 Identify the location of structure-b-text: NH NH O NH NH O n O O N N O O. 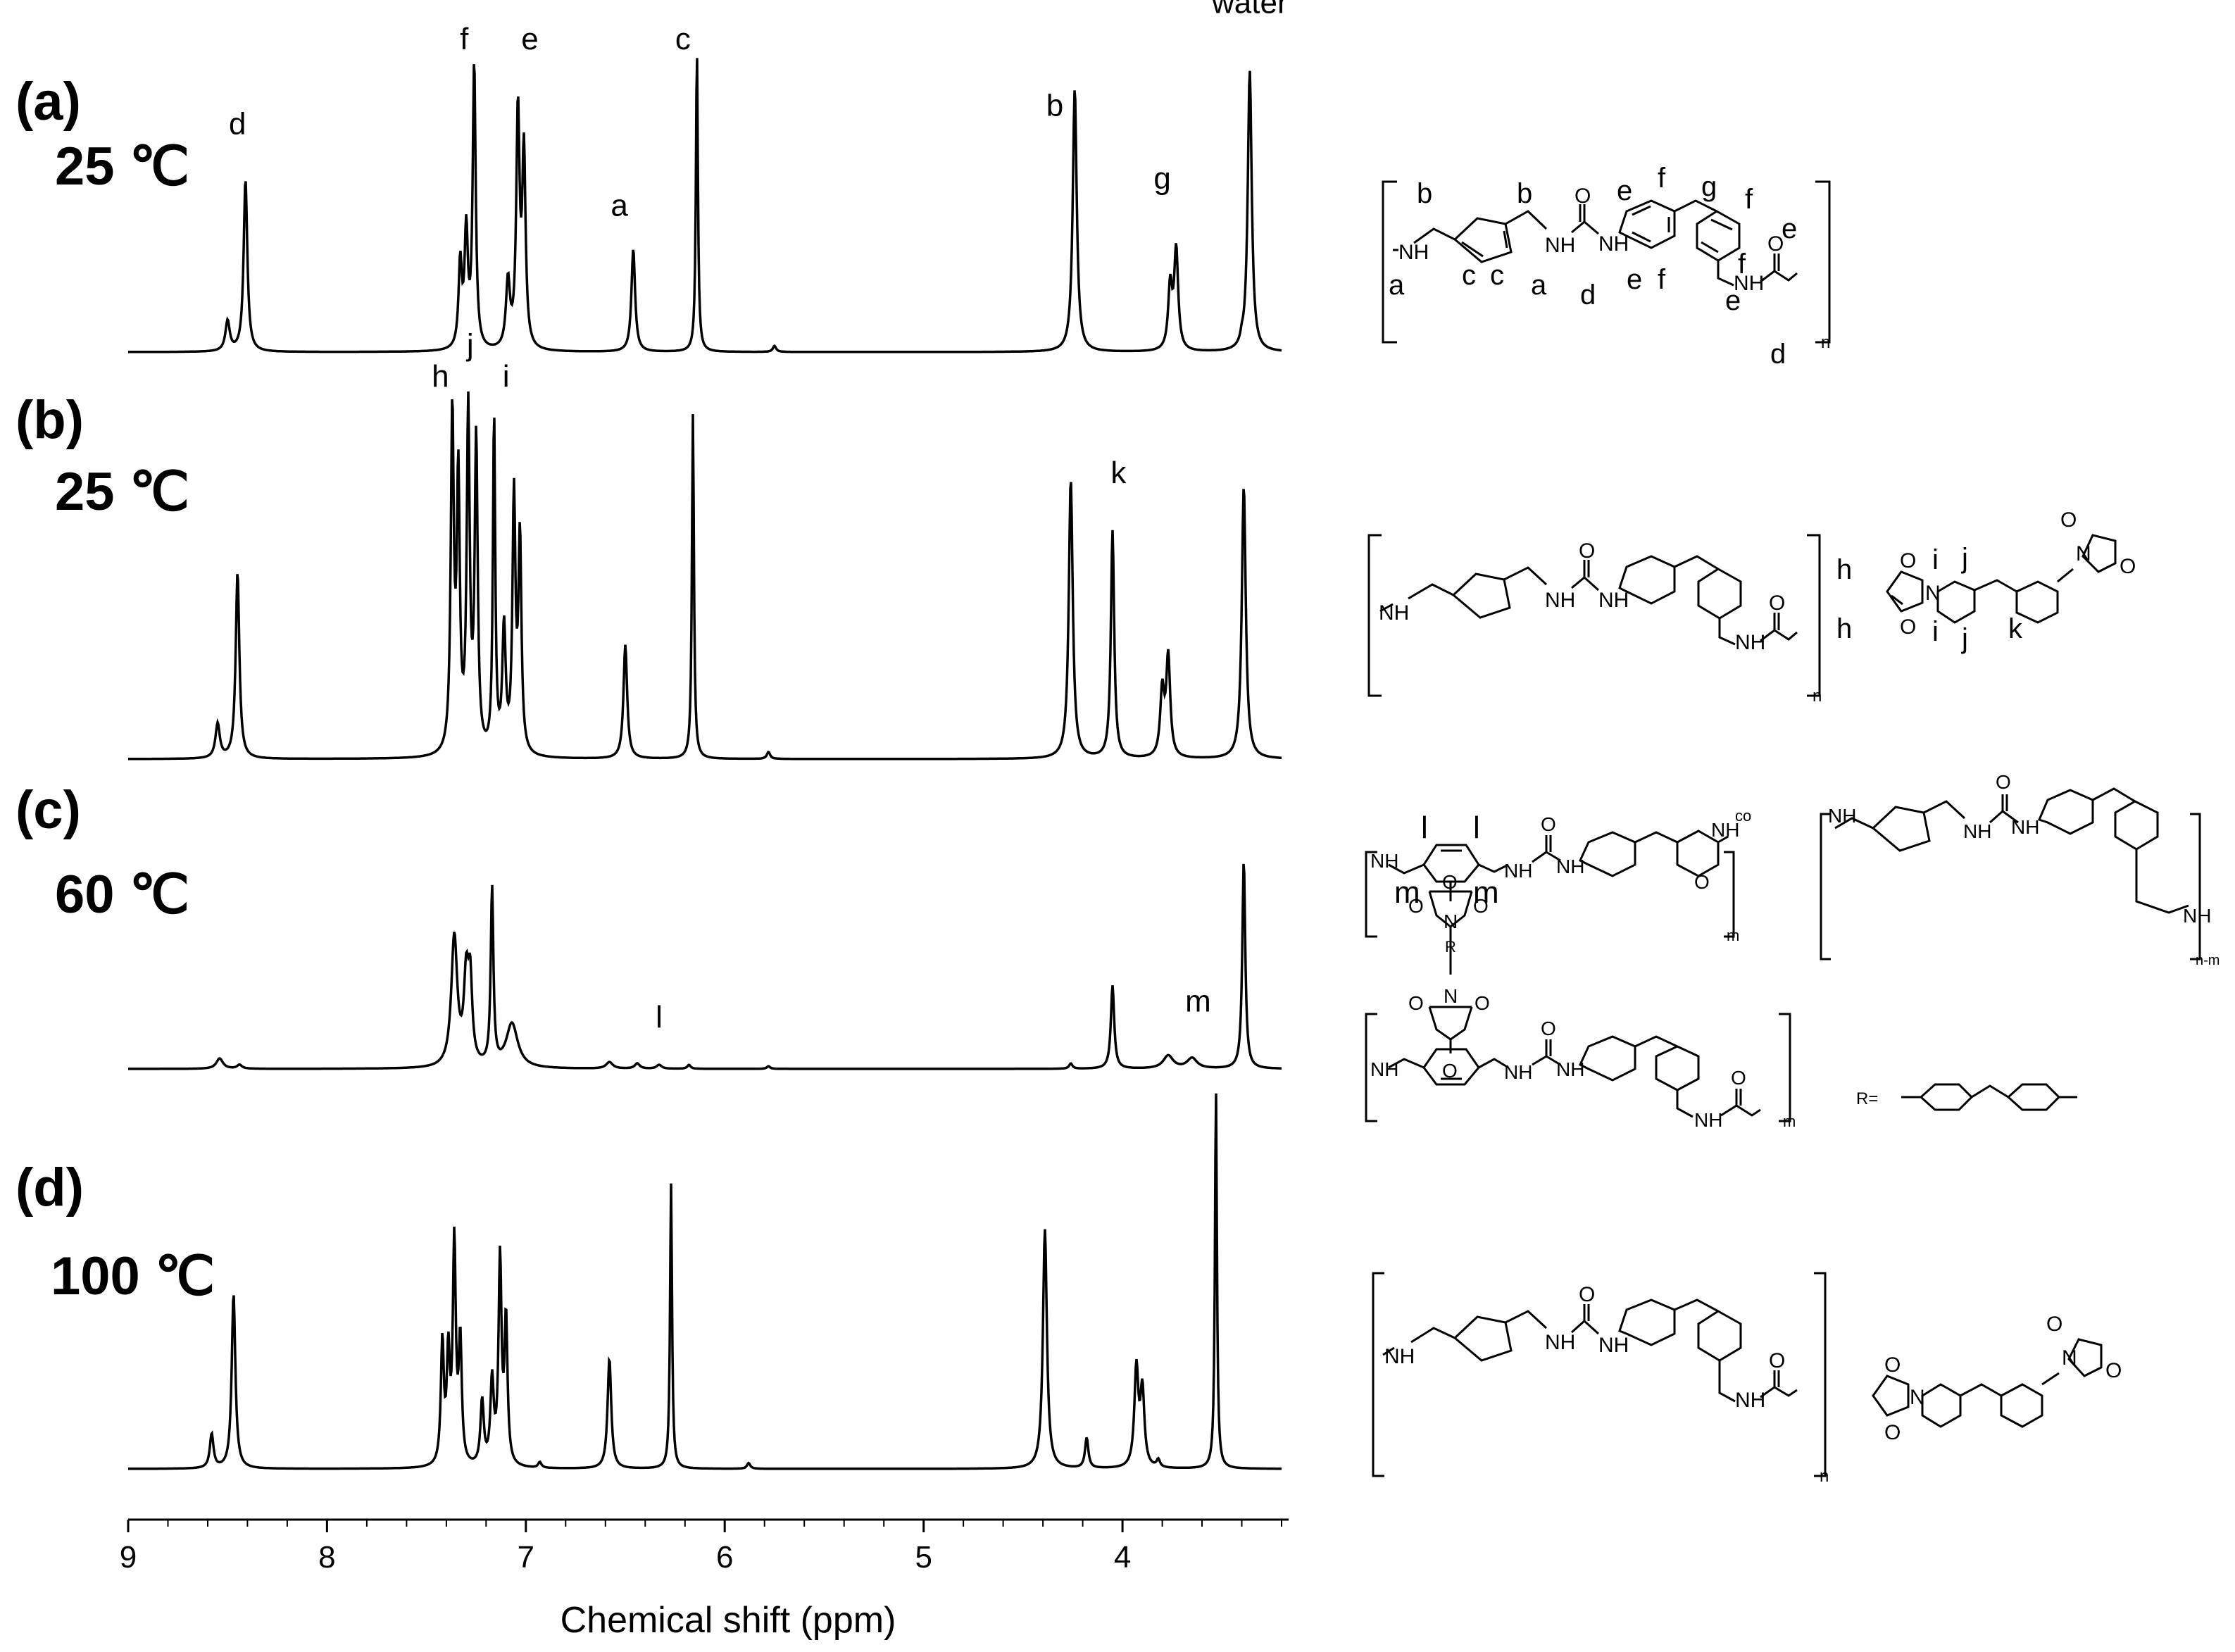
(1757, 607).